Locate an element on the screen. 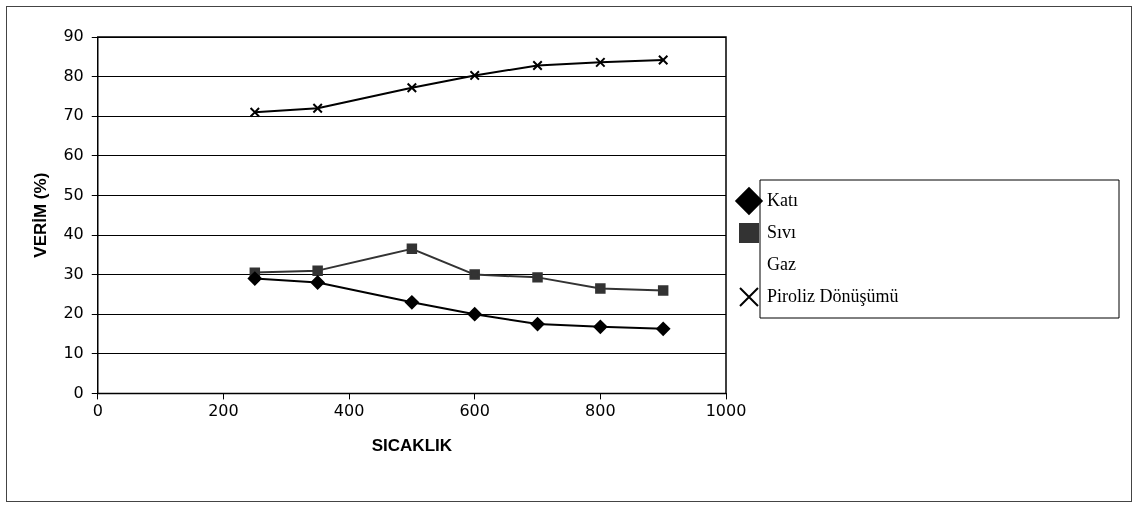  text: Gaz is located at coordinates (781, 263).